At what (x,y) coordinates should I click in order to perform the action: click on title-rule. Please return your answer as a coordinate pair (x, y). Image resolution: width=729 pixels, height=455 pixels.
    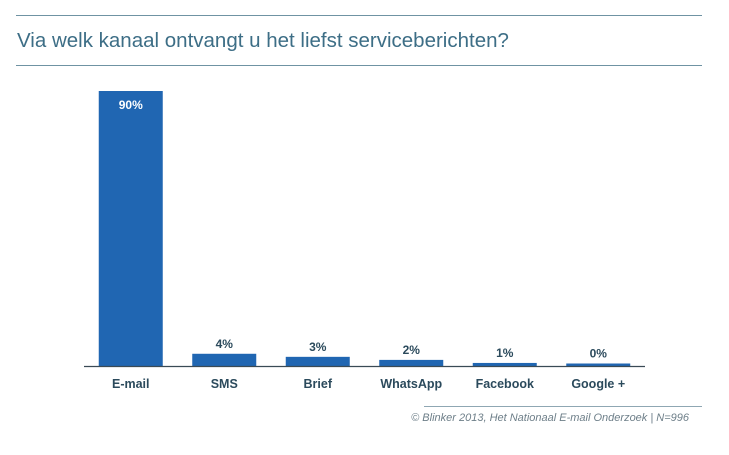
    Looking at the image, I should click on (359, 65).